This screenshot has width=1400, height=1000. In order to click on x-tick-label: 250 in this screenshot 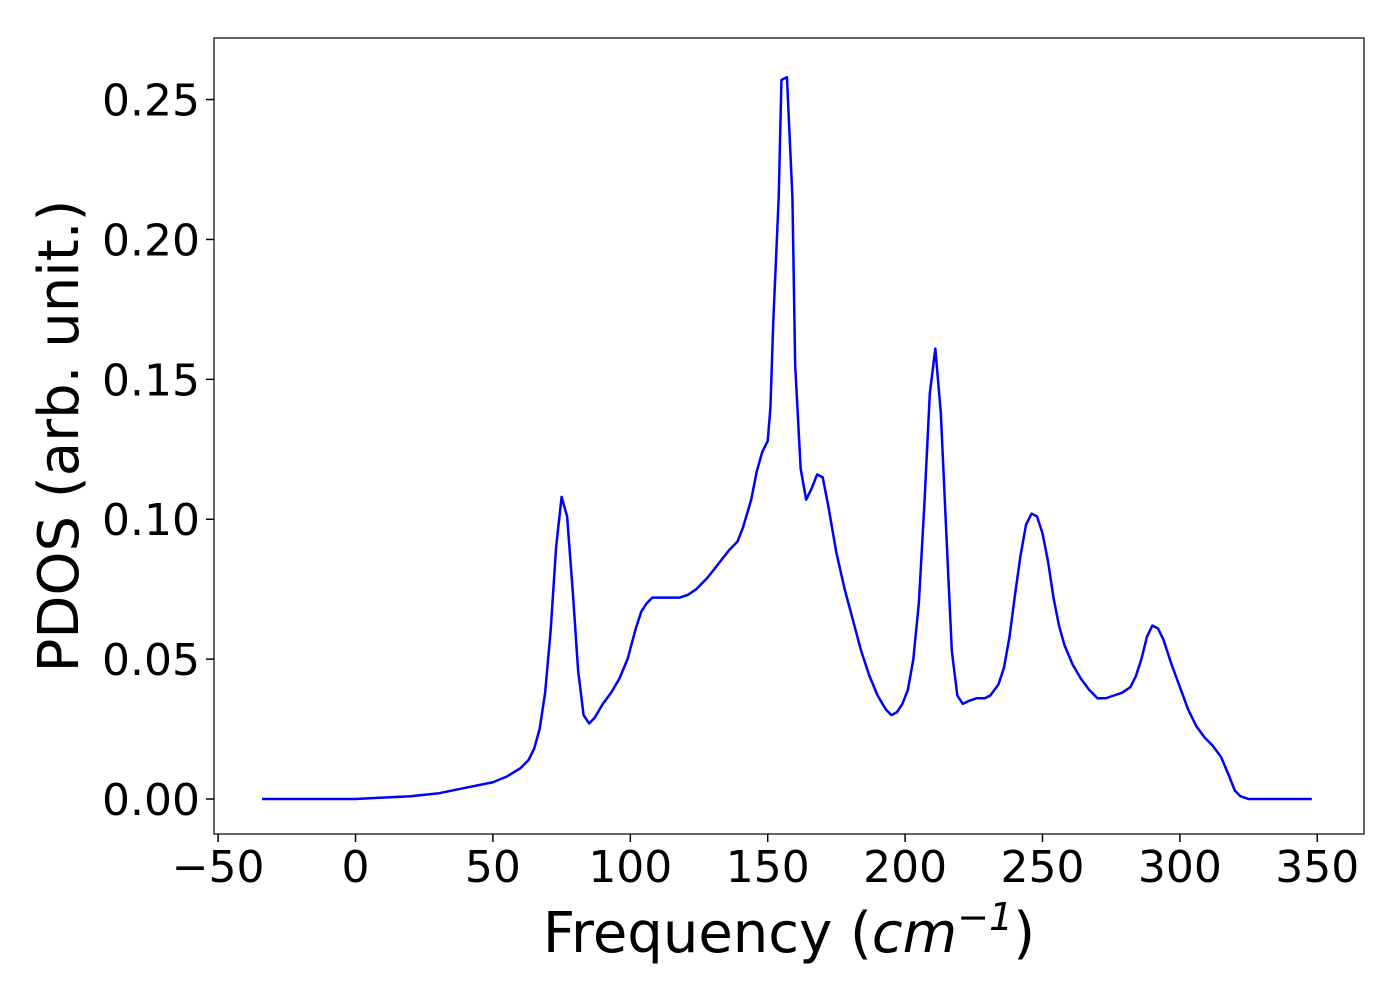, I will do `click(1043, 867)`.